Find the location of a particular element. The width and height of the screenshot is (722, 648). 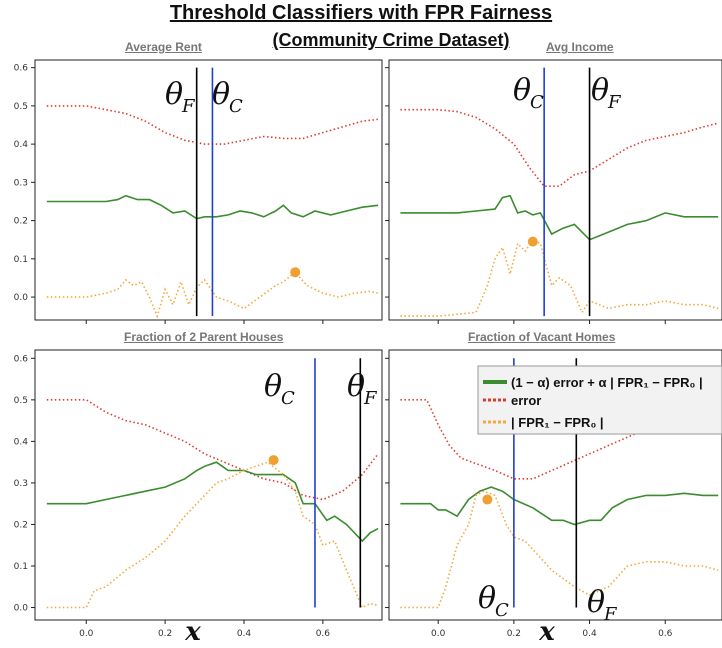

legend-label-combined: (1 − α) error + α | FPR₁ − FPR₀ | is located at coordinates (607, 382).